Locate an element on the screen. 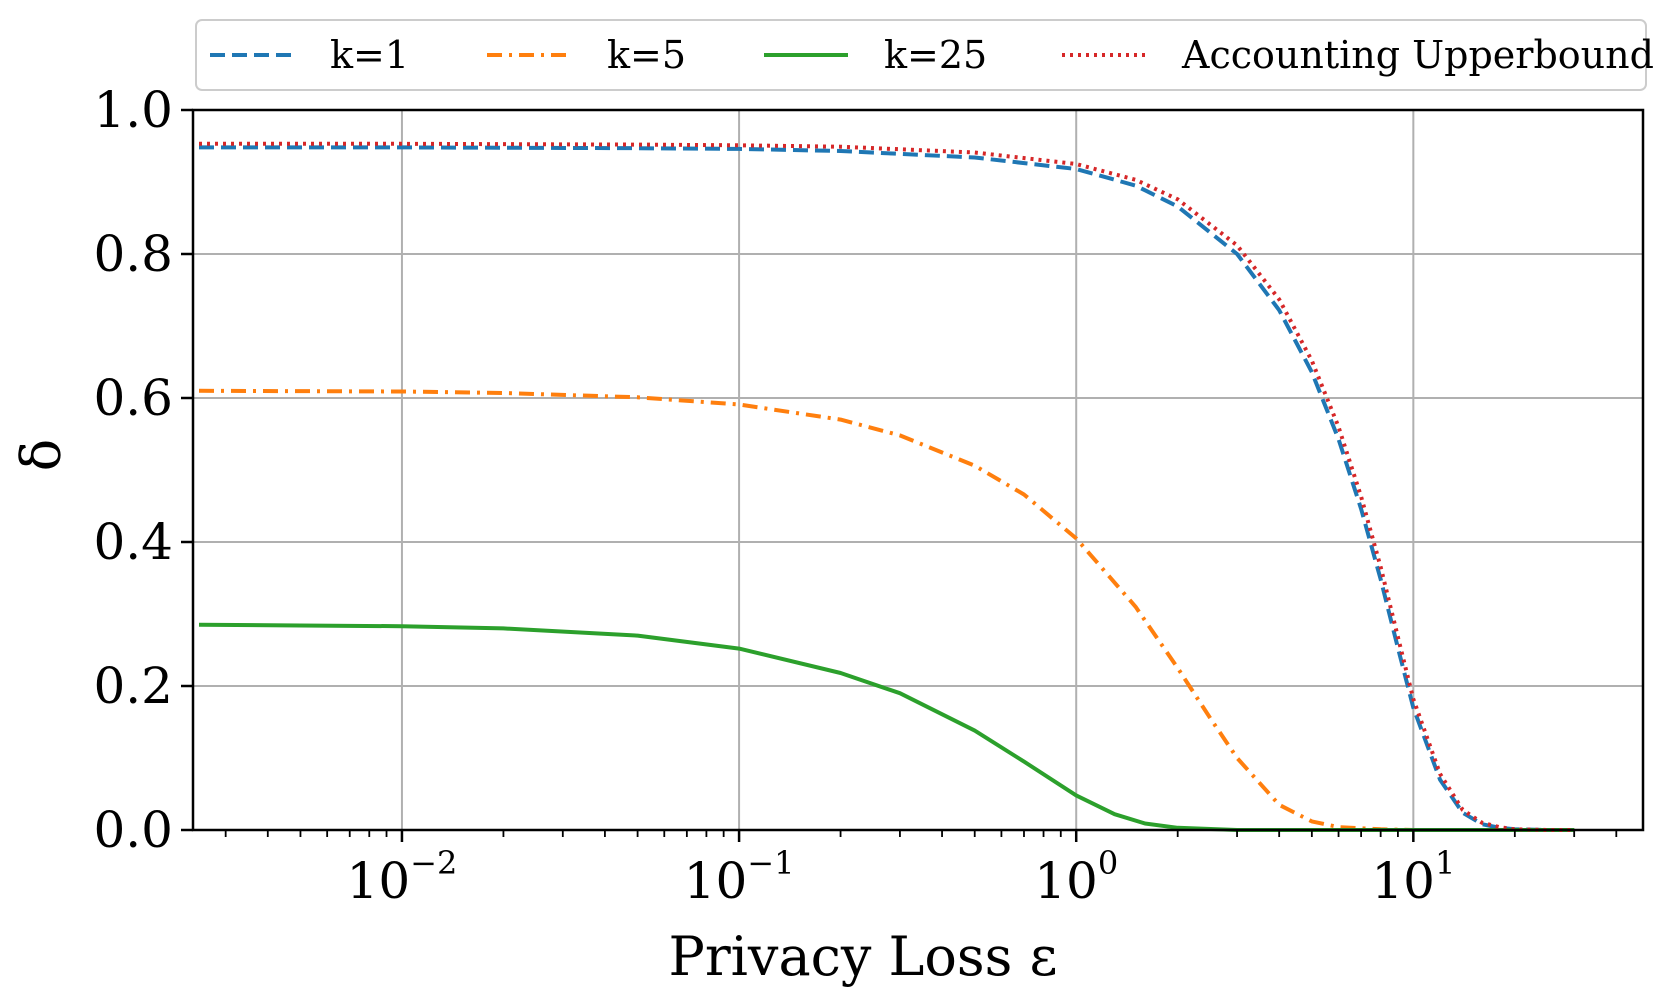 The width and height of the screenshot is (1661, 1007). y-tick-label: 0.2 is located at coordinates (133, 686).